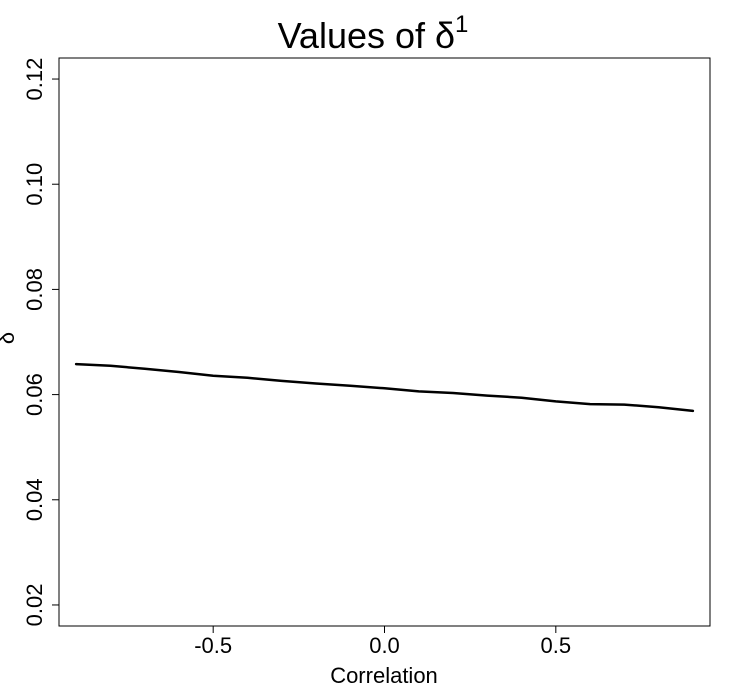  What do you see at coordinates (384, 675) in the screenshot?
I see `x-axis-label: Correlation` at bounding box center [384, 675].